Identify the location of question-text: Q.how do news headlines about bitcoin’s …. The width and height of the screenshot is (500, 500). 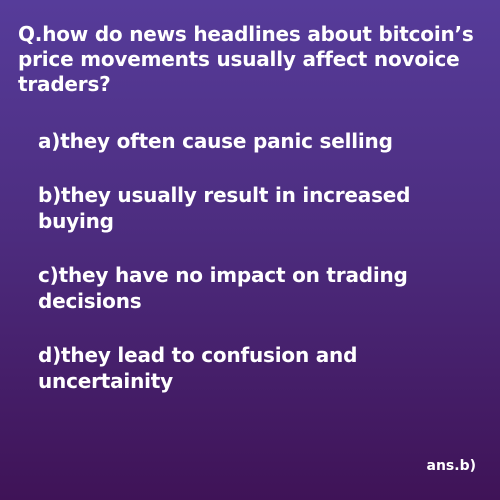
(246, 59).